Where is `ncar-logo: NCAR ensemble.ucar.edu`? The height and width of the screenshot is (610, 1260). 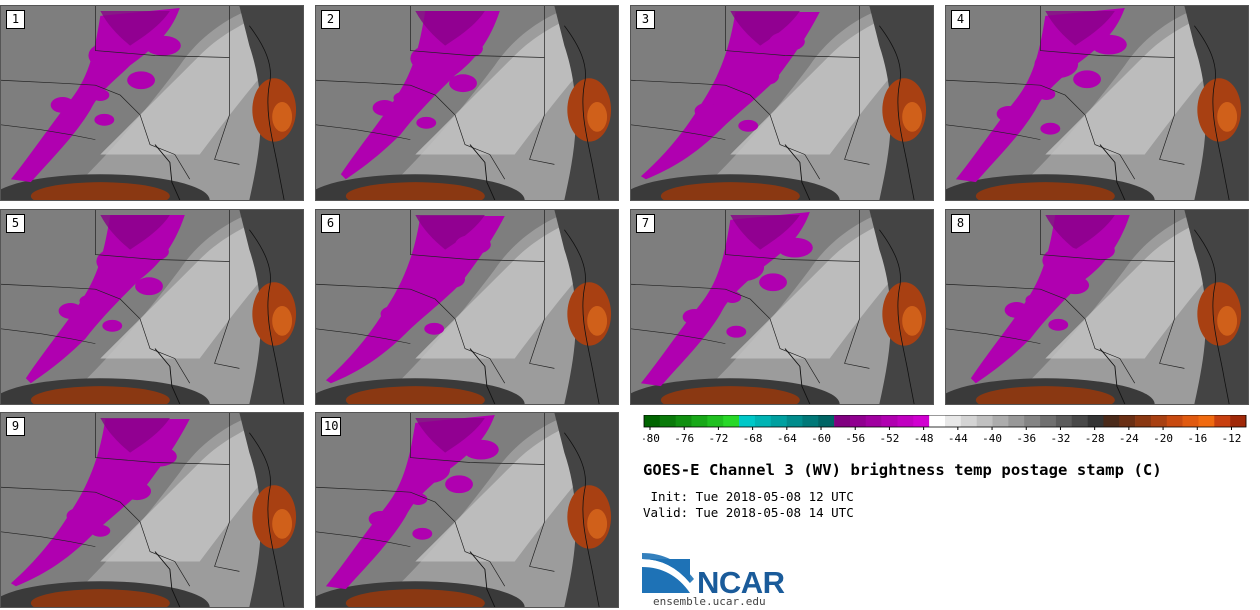 ncar-logo: NCAR ensemble.ucar.edu is located at coordinates (717, 580).